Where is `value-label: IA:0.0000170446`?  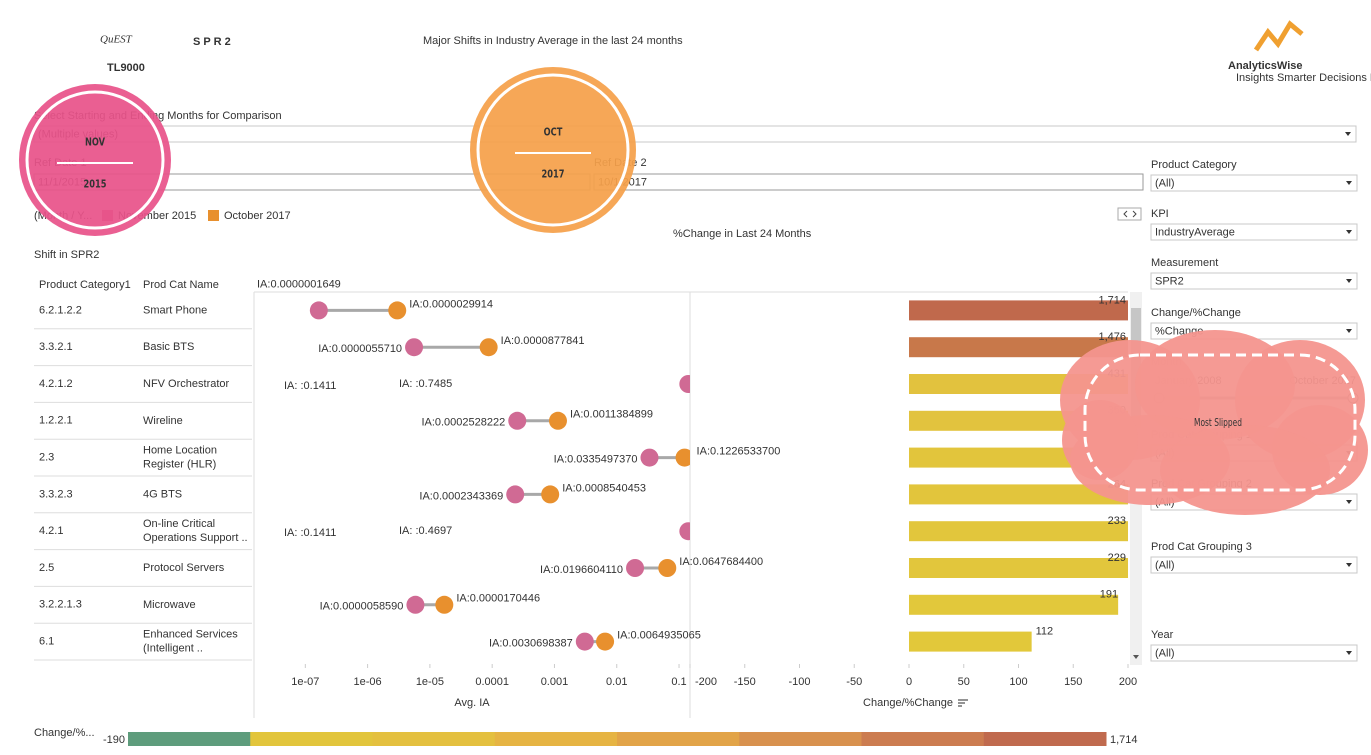
value-label: IA:0.0000170446 is located at coordinates (498, 599).